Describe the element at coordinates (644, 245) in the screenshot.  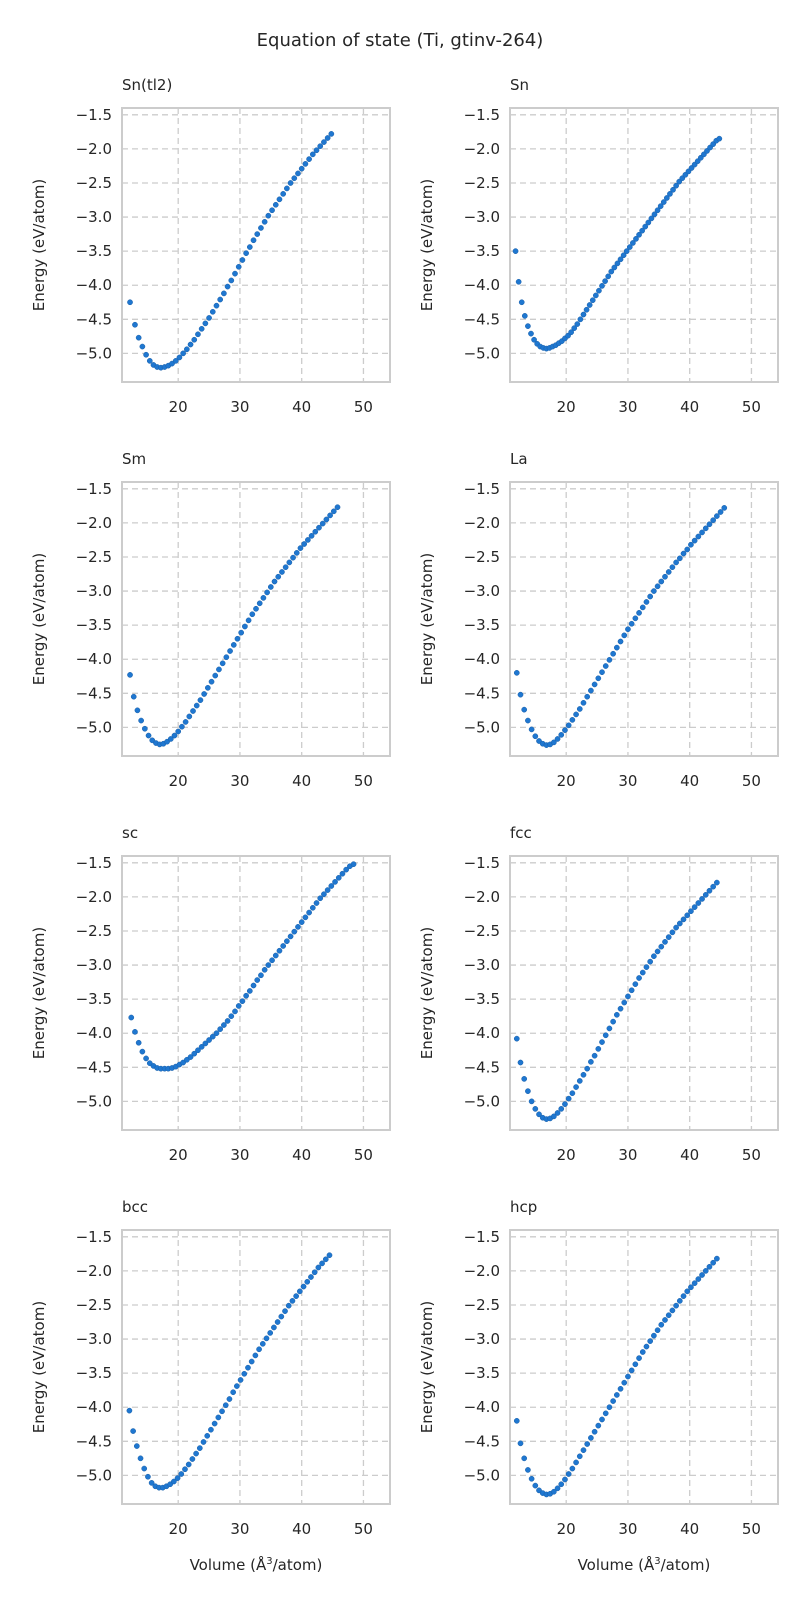
I see `plot-frame` at that location.